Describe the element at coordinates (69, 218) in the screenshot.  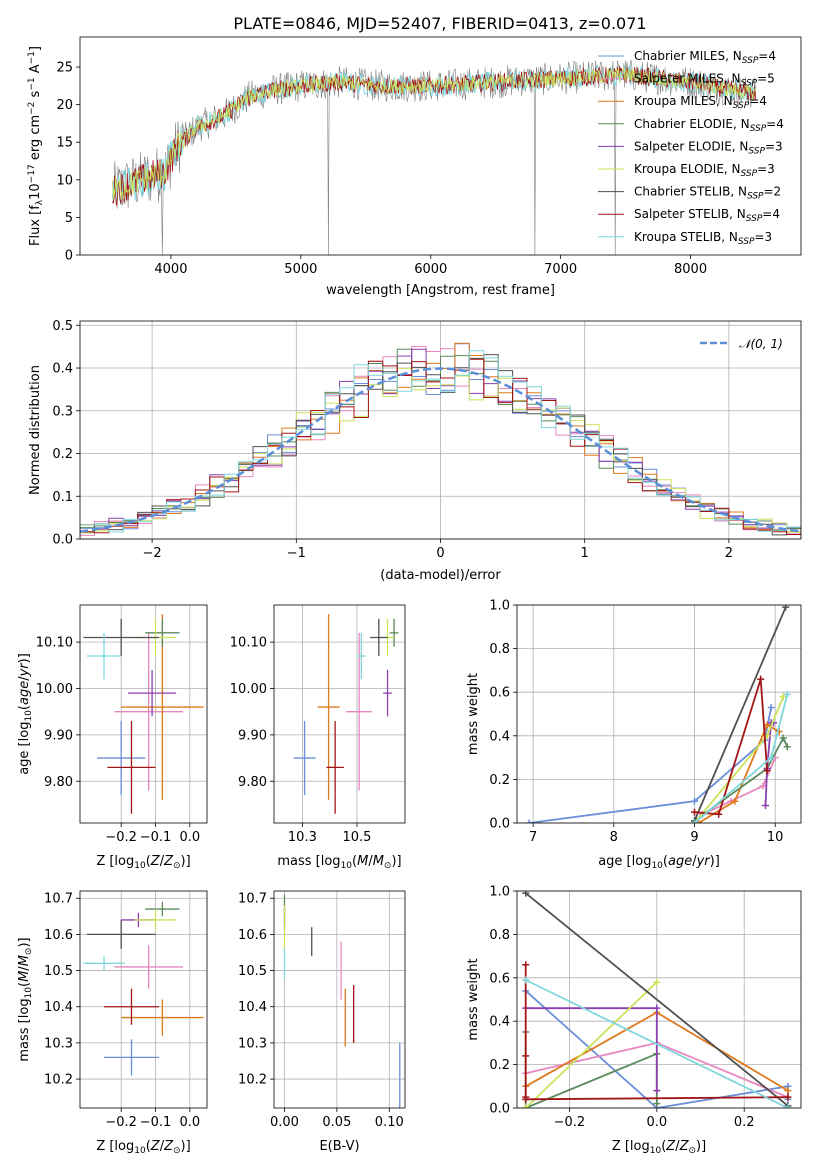
I see `spectrum-ytick-label-1: 5` at that location.